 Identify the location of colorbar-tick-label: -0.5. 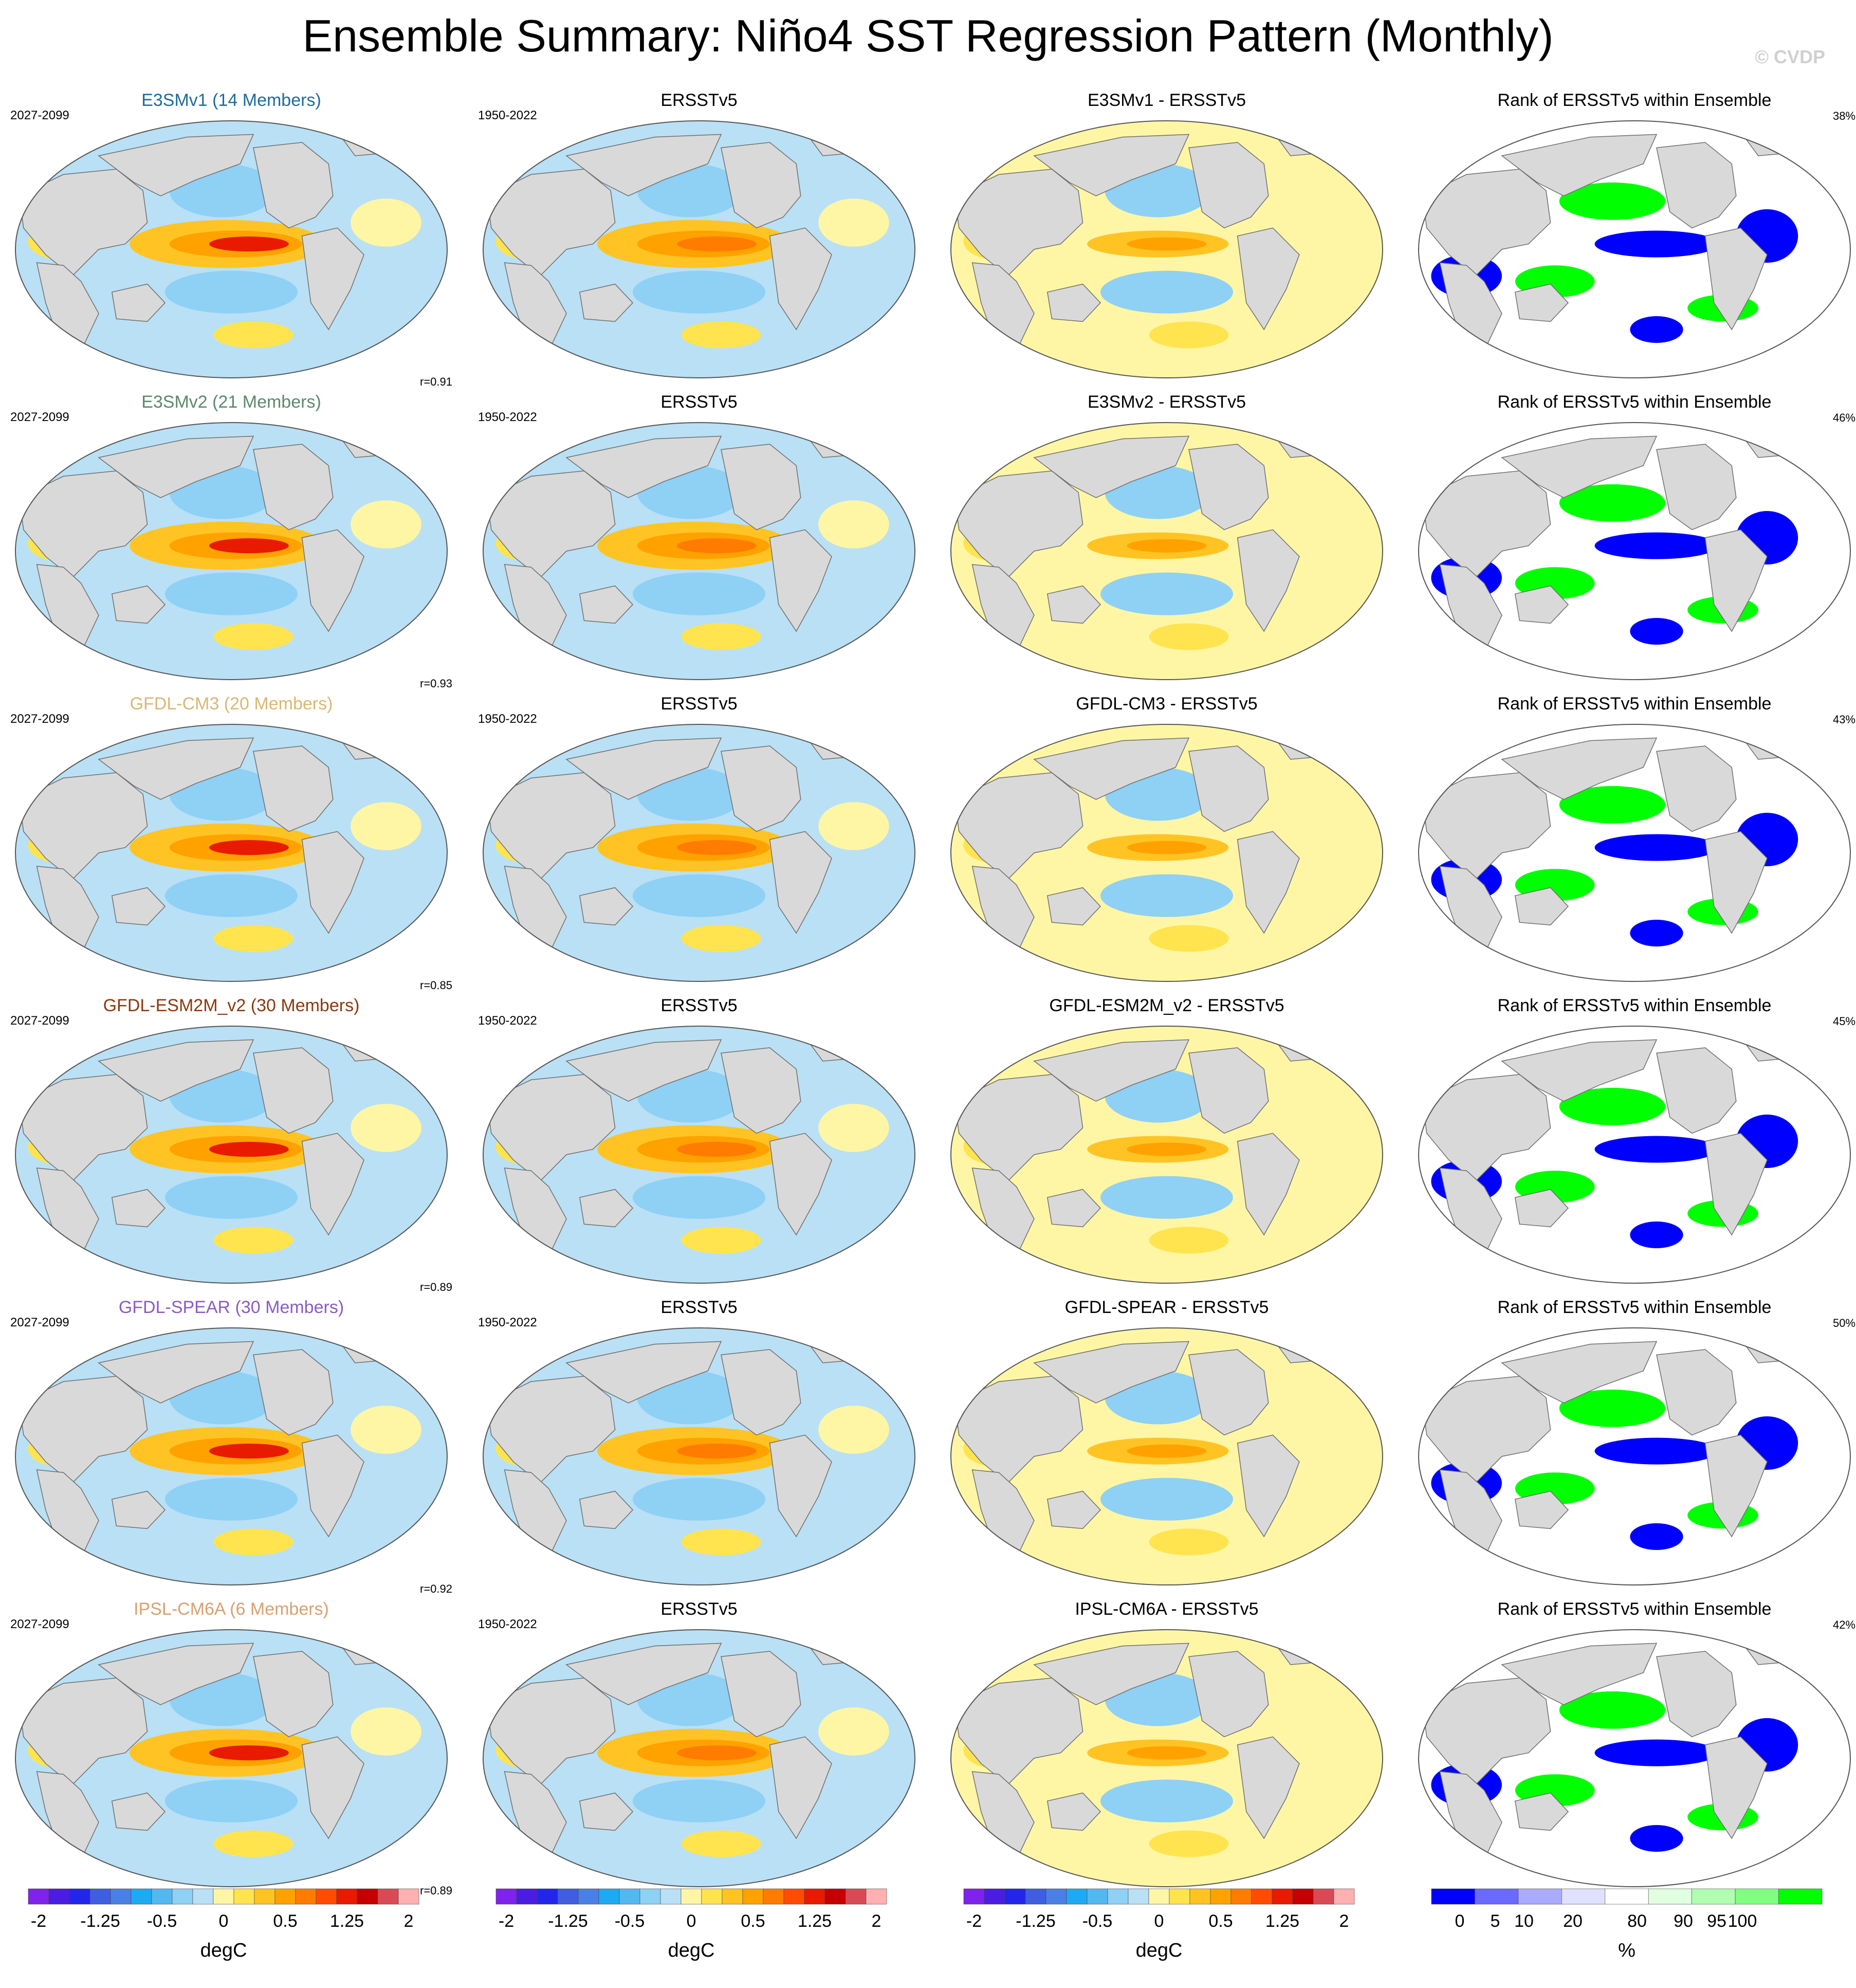
(1097, 1921).